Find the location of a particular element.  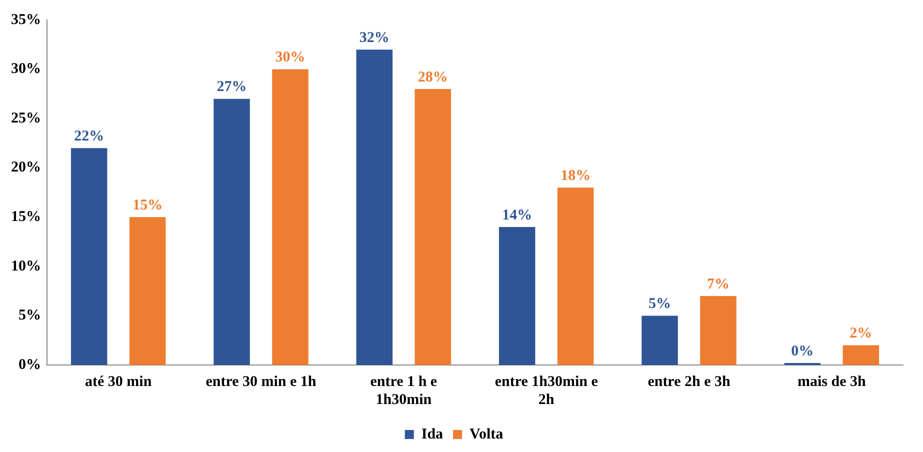

legend-label: Ida is located at coordinates (432, 434).